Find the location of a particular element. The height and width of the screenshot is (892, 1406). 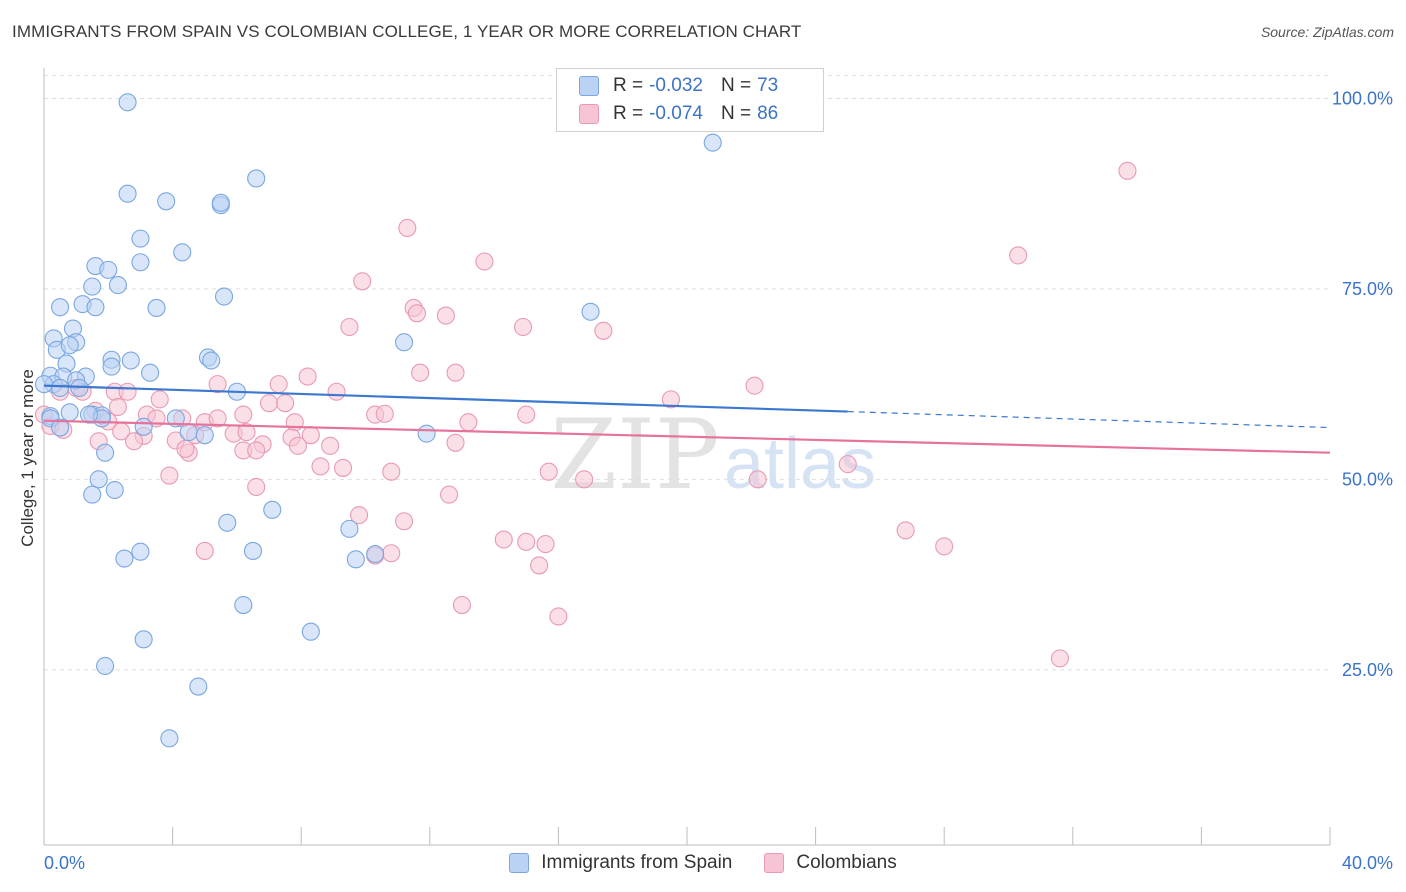

series-swatch-spain is located at coordinates (519, 863).